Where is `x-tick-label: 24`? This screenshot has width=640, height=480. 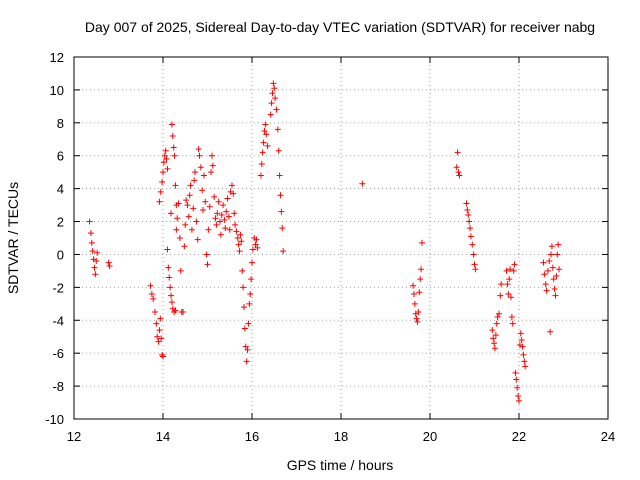
x-tick-label: 24 is located at coordinates (608, 436).